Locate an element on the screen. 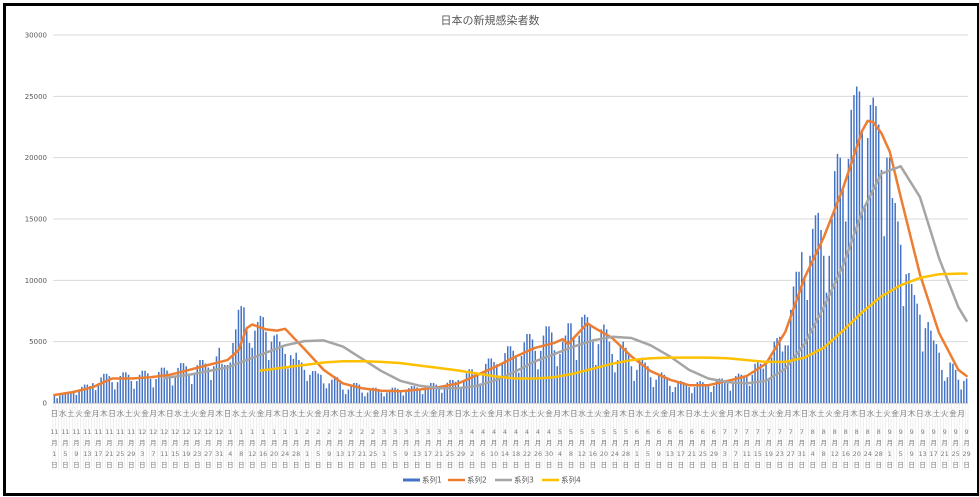 The width and height of the screenshot is (979, 497). date-label-day: 31 is located at coordinates (802, 454).